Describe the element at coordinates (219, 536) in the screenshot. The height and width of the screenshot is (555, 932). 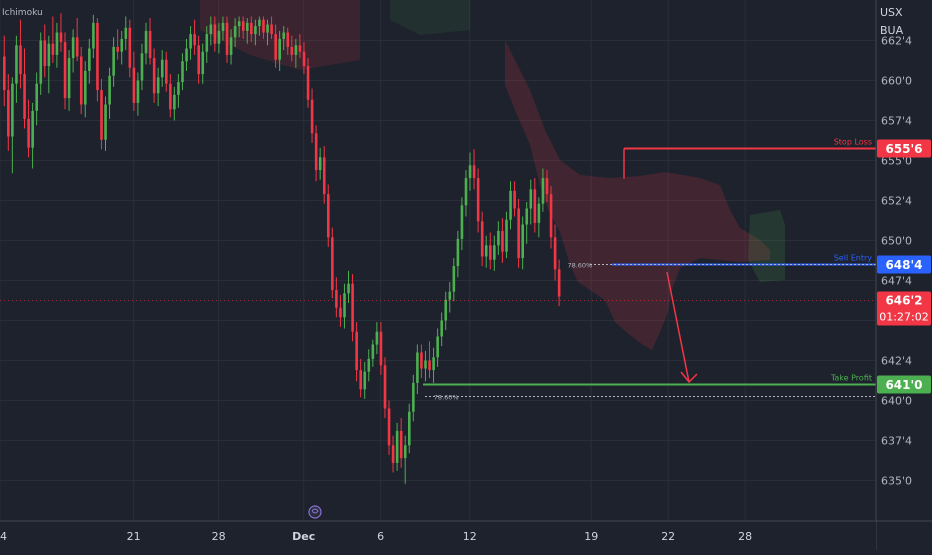
I see `x-tick-label: 28` at that location.